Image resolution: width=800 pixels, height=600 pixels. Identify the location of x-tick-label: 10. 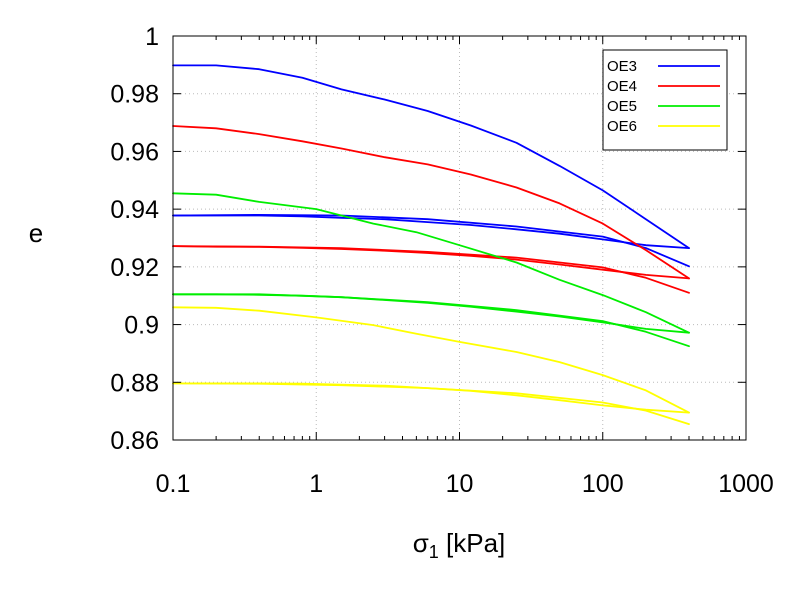
(460, 484).